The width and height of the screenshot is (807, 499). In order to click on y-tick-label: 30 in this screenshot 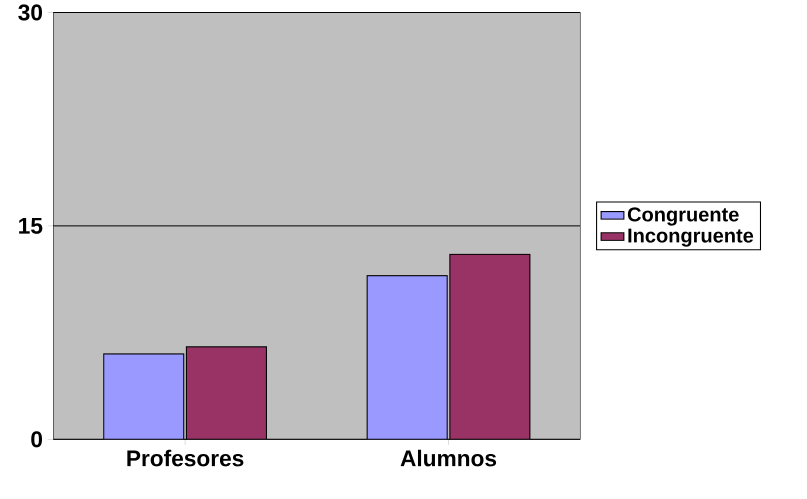, I will do `click(30, 12)`.